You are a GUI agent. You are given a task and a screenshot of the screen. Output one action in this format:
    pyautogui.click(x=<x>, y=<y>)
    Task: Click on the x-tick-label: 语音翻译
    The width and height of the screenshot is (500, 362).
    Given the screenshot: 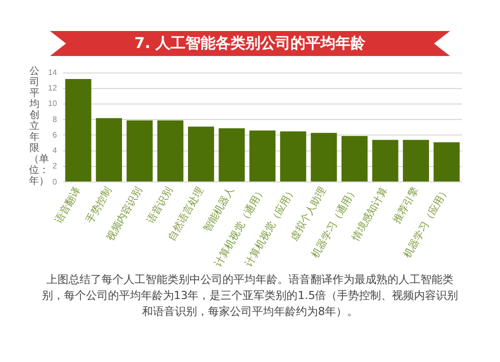 What is the action you would take?
    pyautogui.click(x=68, y=205)
    